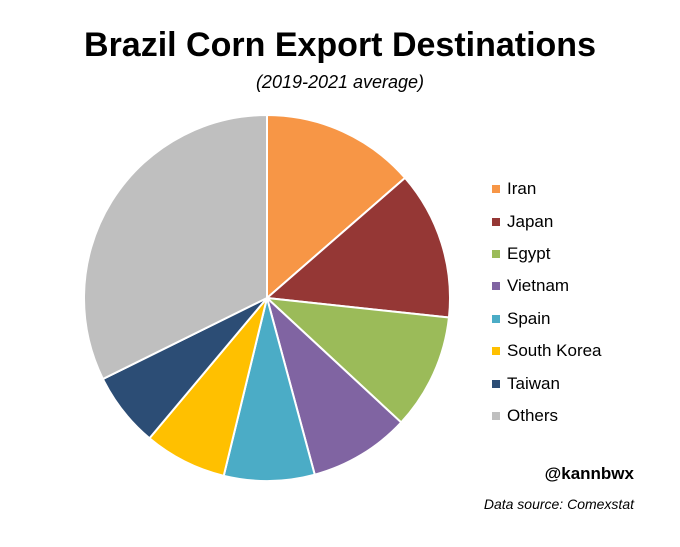 The width and height of the screenshot is (680, 547). What do you see at coordinates (340, 45) in the screenshot?
I see `chart-title: Brazil Corn Export Destinations` at bounding box center [340, 45].